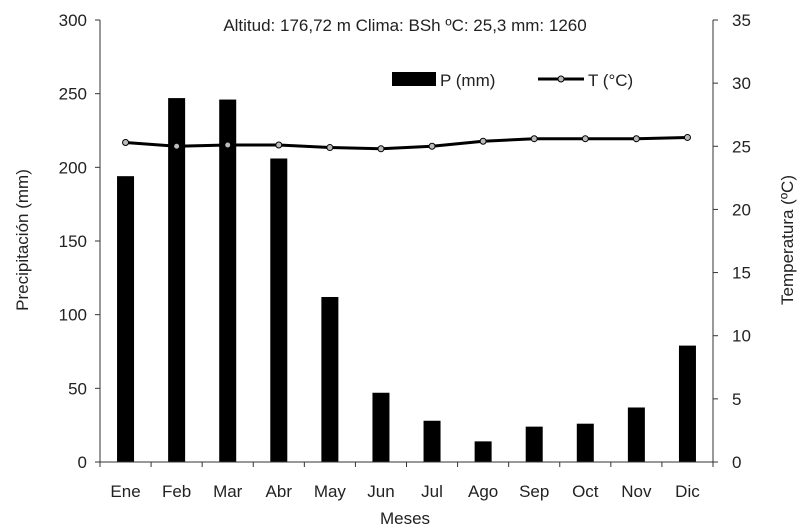 The height and width of the screenshot is (531, 800). I want to click on temperature-line, so click(406, 143).